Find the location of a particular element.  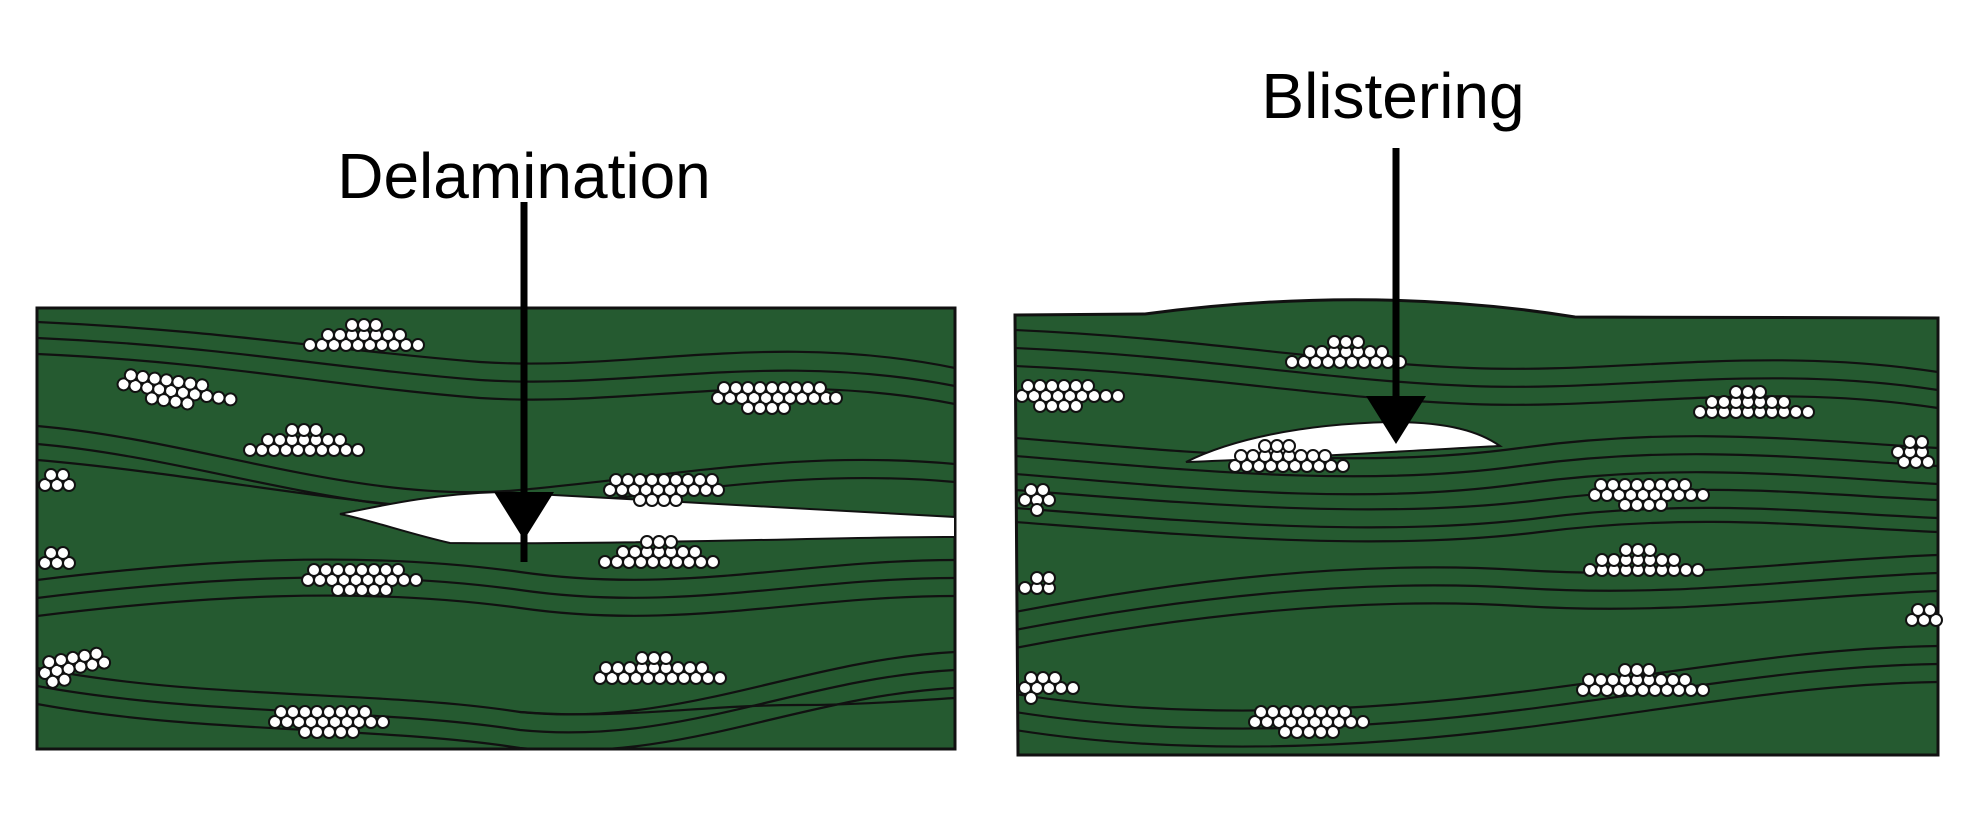

blistering-label: Blistering is located at coordinates (1392, 96).